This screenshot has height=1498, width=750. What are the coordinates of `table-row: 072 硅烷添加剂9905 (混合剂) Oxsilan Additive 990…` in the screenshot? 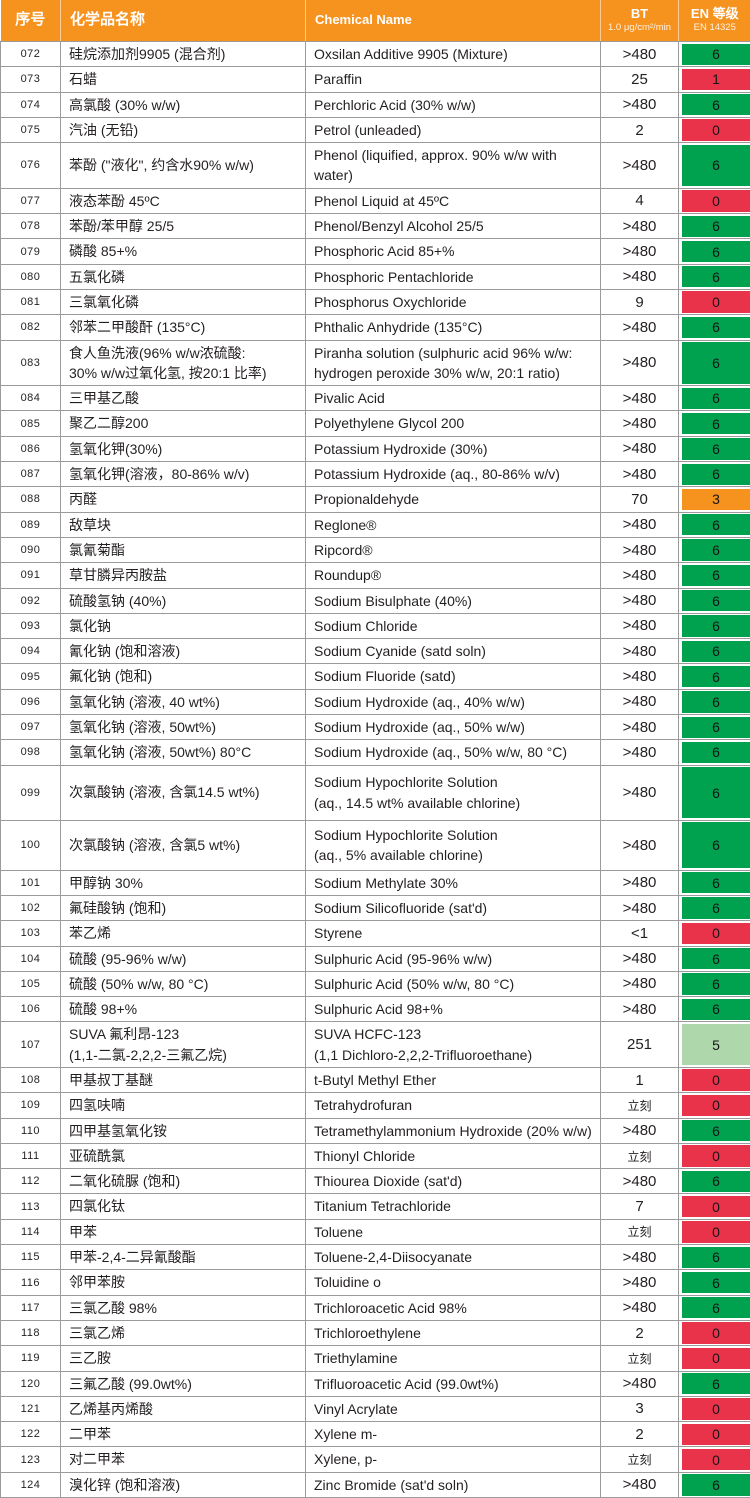 It's located at (375, 54).